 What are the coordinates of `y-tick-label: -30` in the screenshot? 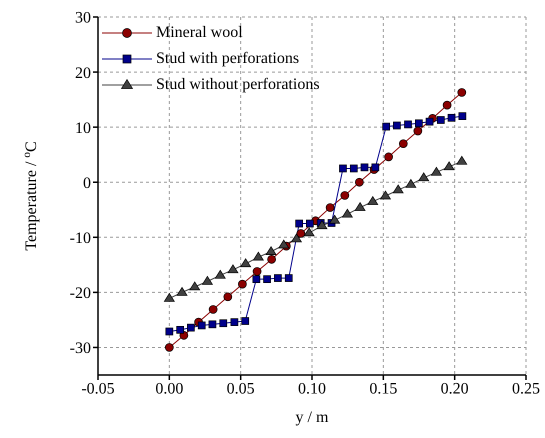 It's located at (80, 349).